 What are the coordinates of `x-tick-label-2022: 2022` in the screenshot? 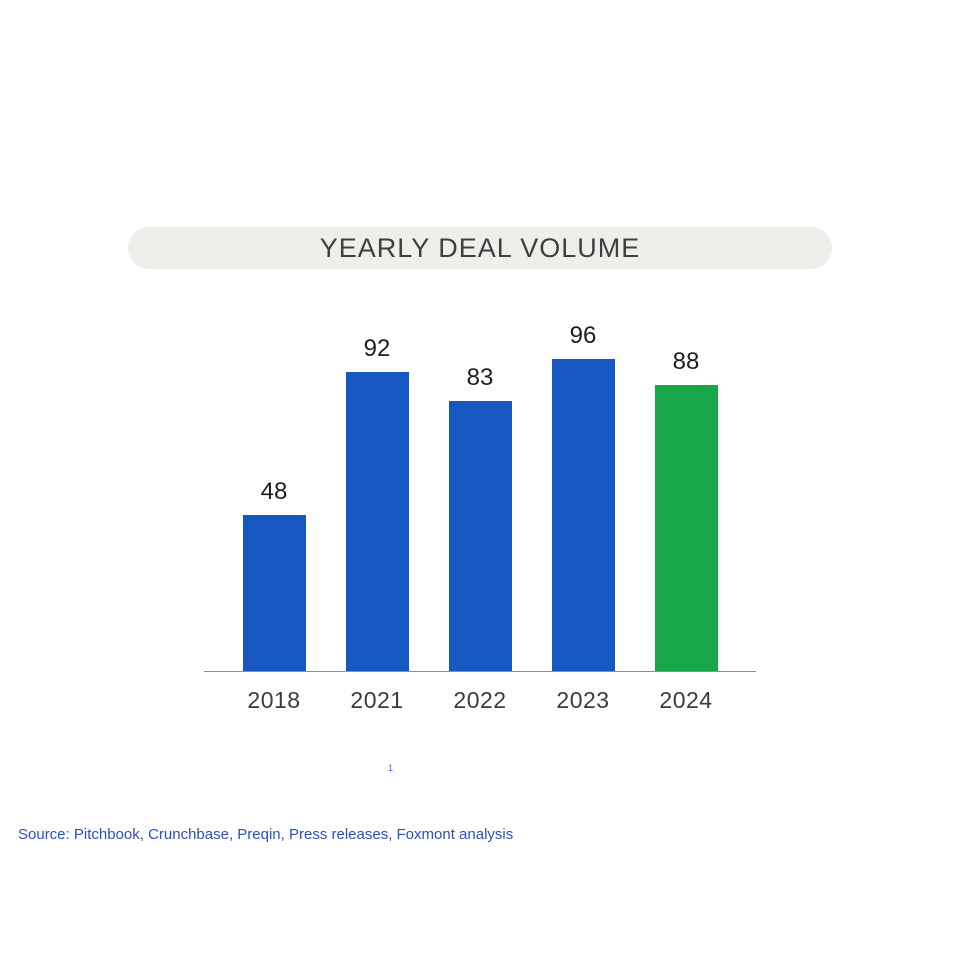 It's located at (480, 700).